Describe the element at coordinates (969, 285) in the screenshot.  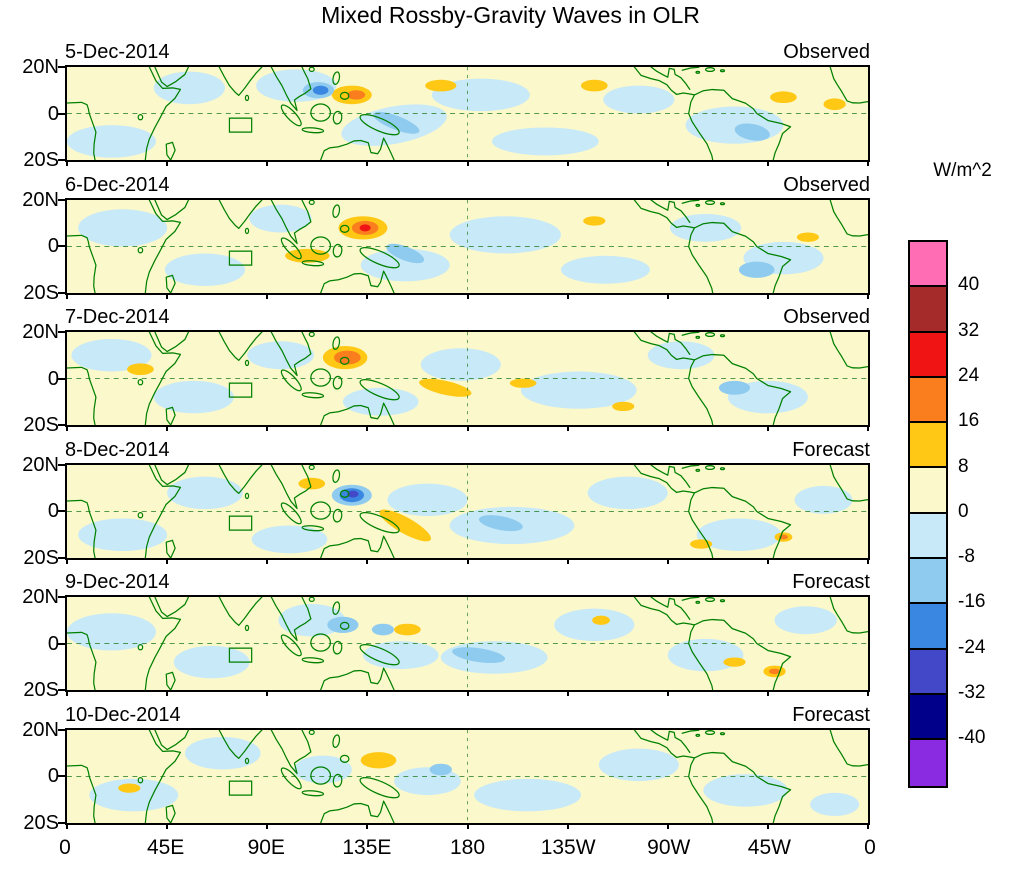
I see `colorbar-tick-label: 40` at that location.